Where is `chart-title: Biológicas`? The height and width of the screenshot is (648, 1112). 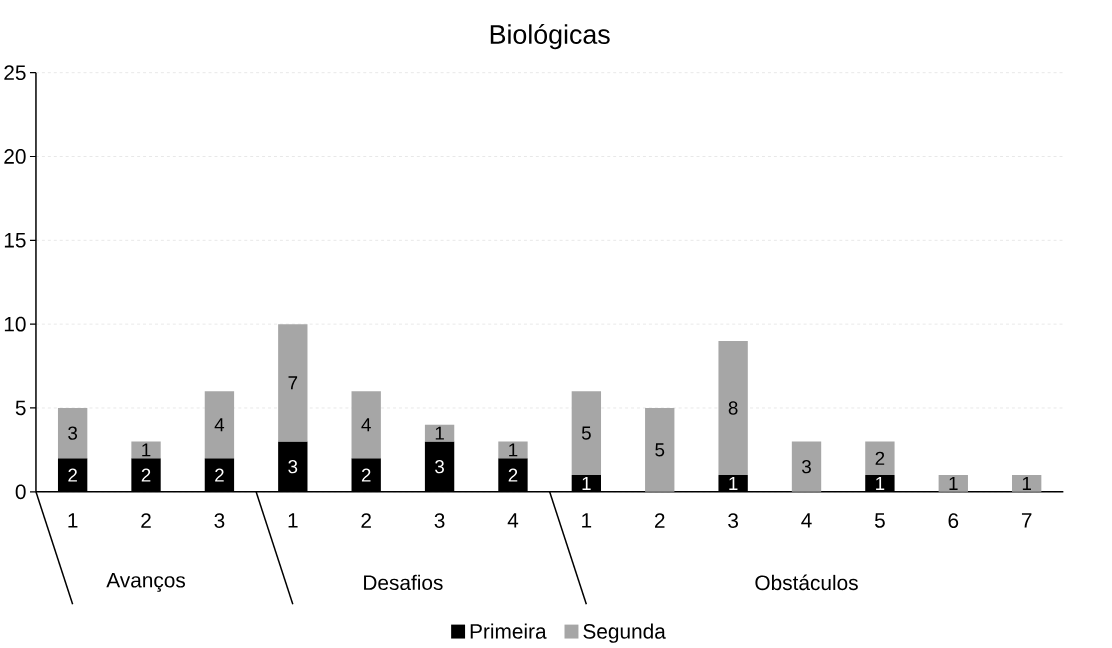 chart-title: Biológicas is located at coordinates (550, 36).